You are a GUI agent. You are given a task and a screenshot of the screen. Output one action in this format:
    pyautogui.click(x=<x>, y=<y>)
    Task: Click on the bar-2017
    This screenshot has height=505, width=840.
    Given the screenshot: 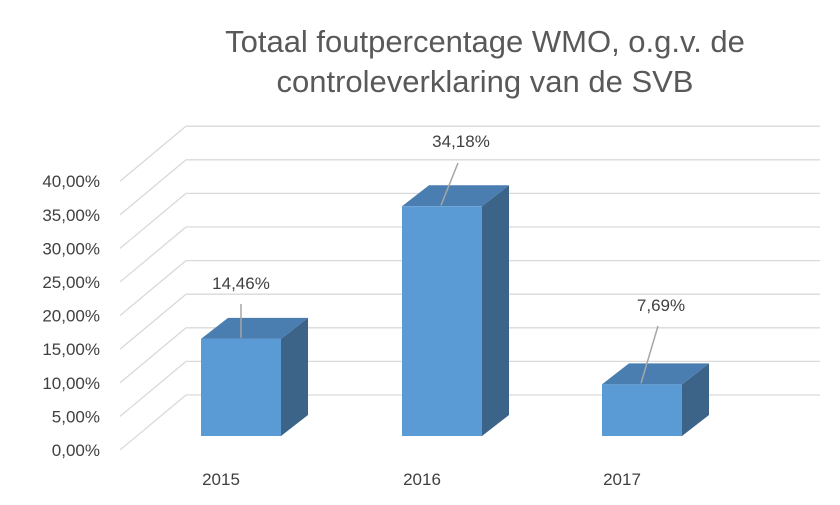 What is the action you would take?
    pyautogui.click(x=655, y=399)
    